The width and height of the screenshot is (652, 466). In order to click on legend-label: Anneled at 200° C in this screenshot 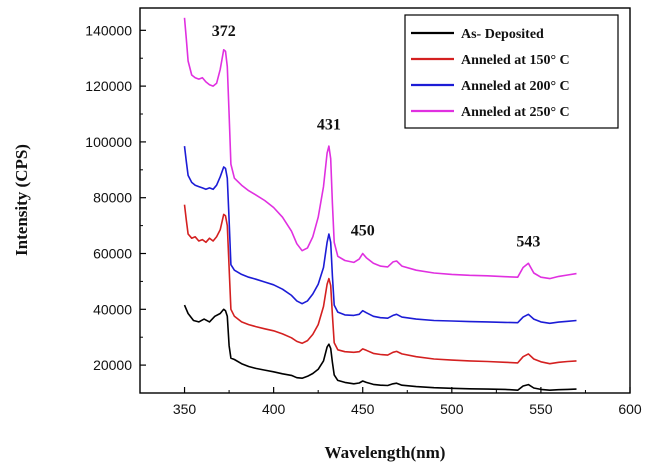, I will do `click(515, 86)`.